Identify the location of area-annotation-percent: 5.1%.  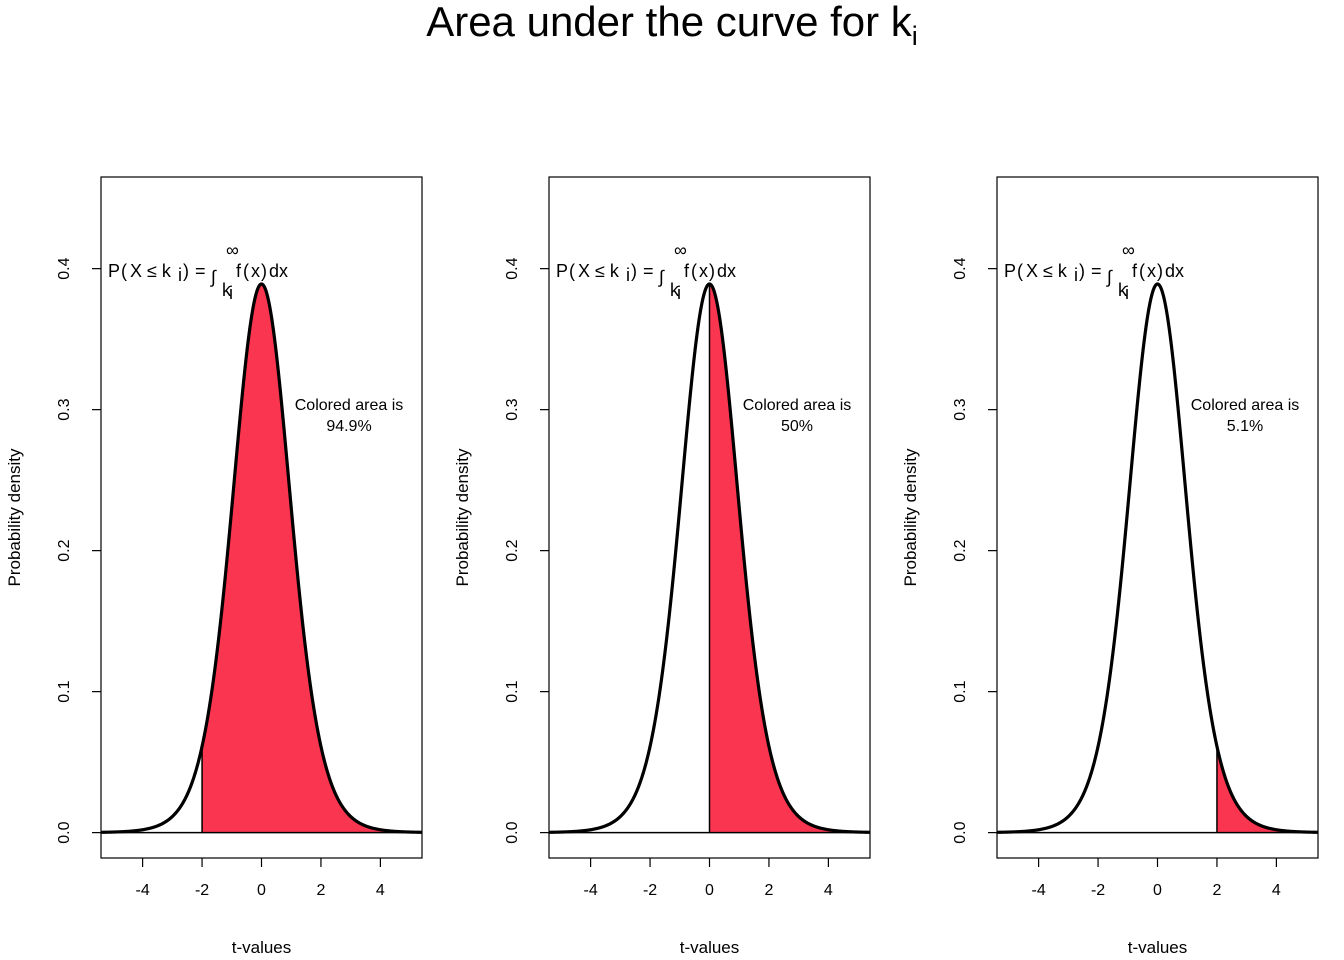
(1245, 426).